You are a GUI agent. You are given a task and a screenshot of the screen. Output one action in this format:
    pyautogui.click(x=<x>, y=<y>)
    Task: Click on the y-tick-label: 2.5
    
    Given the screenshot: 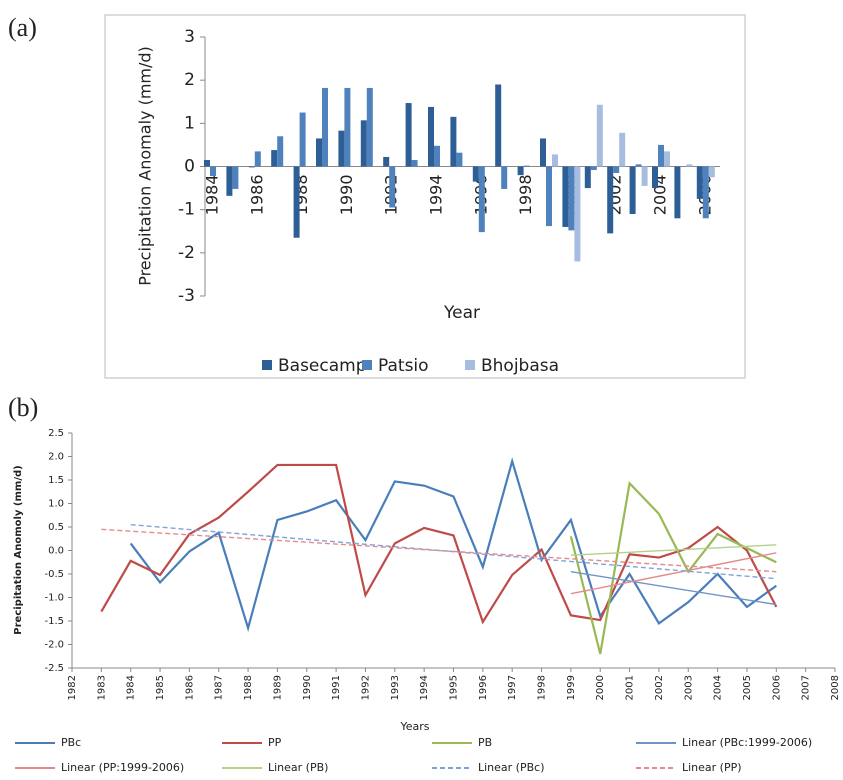 What is the action you would take?
    pyautogui.click(x=56, y=433)
    